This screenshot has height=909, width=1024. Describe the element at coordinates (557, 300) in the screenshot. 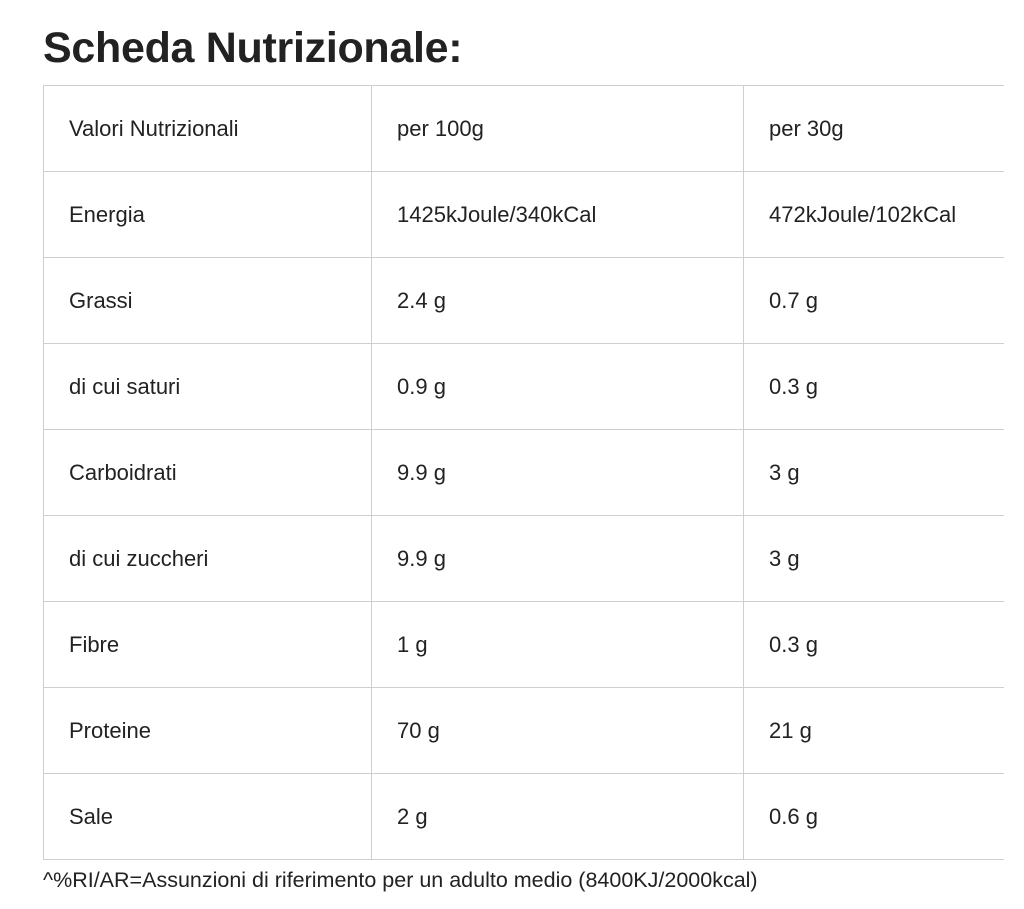

I see `value-per-100g-cell: 2.4 g` at that location.